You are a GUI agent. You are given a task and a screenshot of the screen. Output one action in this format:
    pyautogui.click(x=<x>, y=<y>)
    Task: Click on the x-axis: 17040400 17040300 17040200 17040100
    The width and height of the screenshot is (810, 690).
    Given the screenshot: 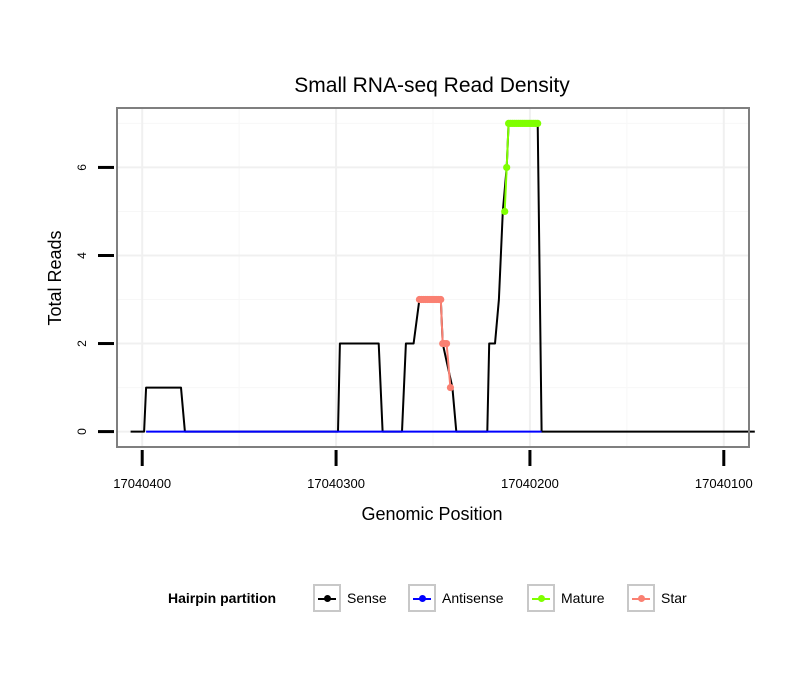 What is the action you would take?
    pyautogui.click(x=433, y=470)
    